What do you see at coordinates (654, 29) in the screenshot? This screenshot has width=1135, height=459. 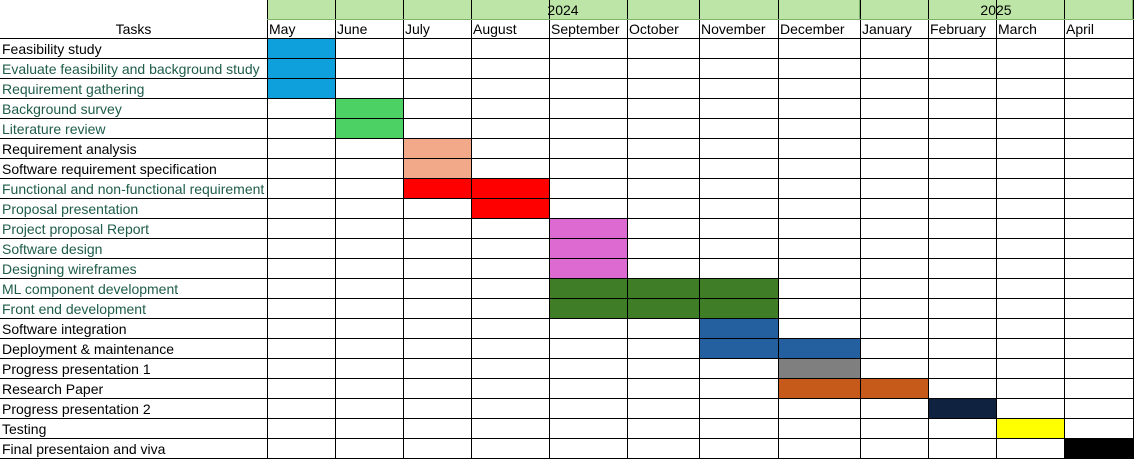 I see `month-header-october: October` at bounding box center [654, 29].